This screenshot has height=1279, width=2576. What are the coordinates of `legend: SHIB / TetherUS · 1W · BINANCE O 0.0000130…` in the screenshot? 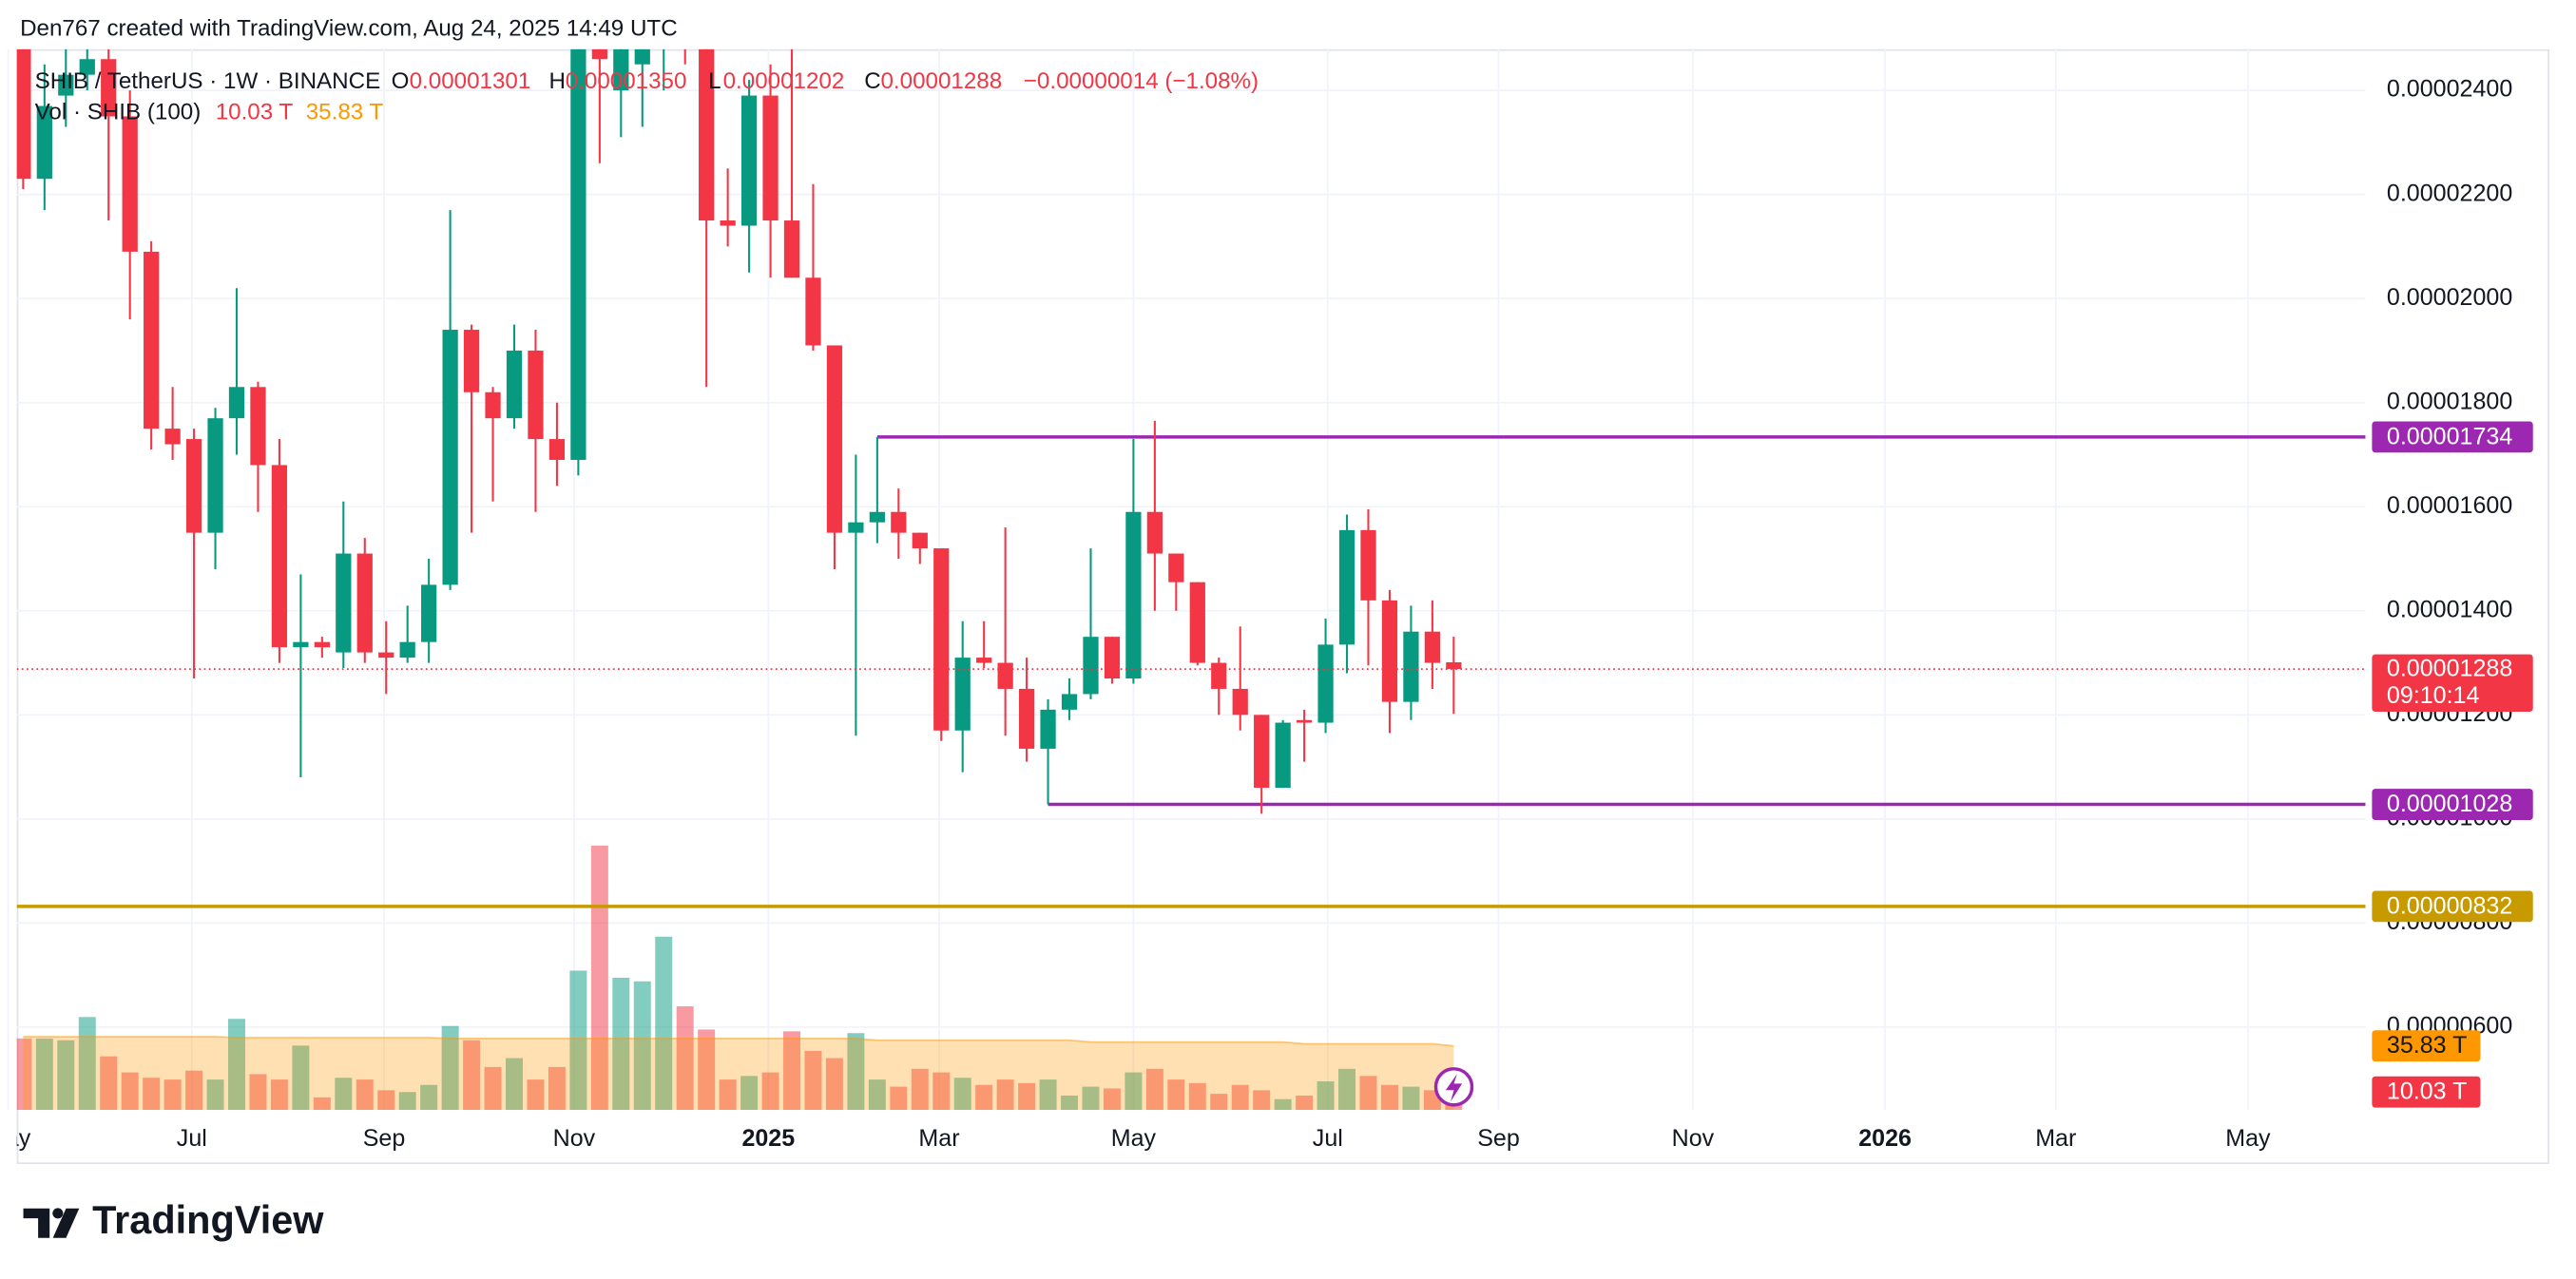 It's located at (647, 97).